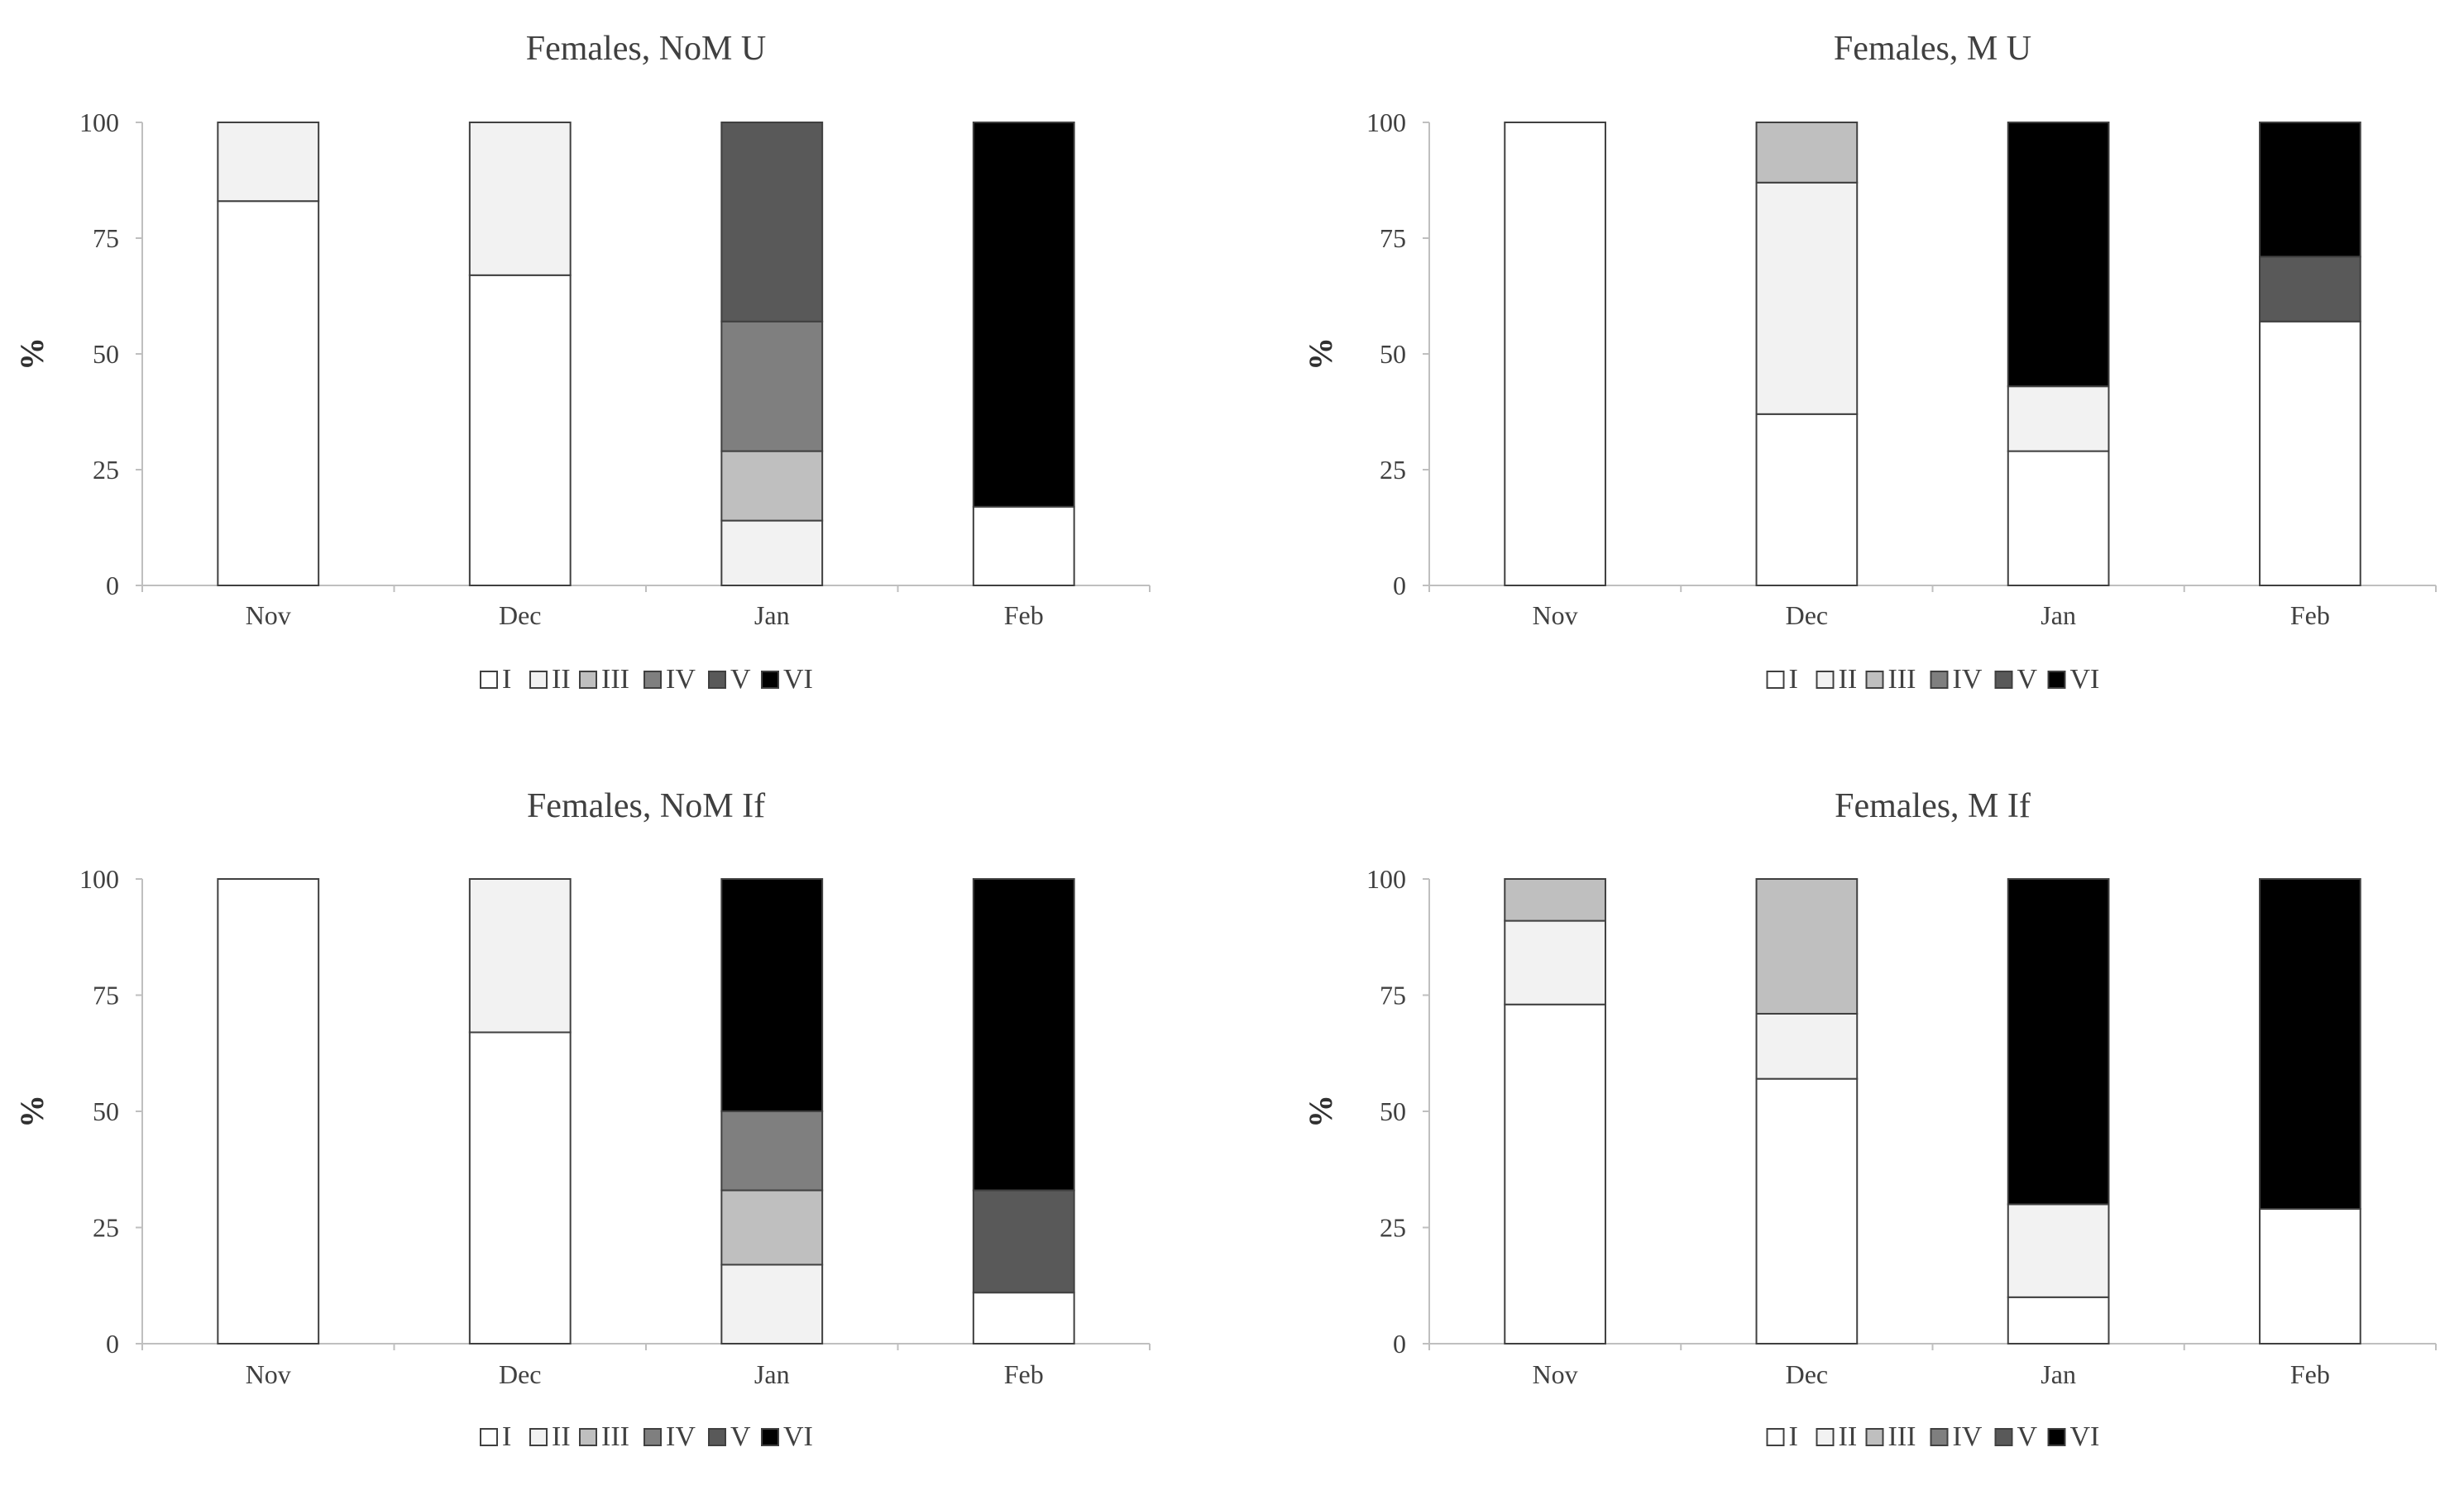 The height and width of the screenshot is (1495, 2464). I want to click on bar-segment-feb-v, so click(2310, 289).